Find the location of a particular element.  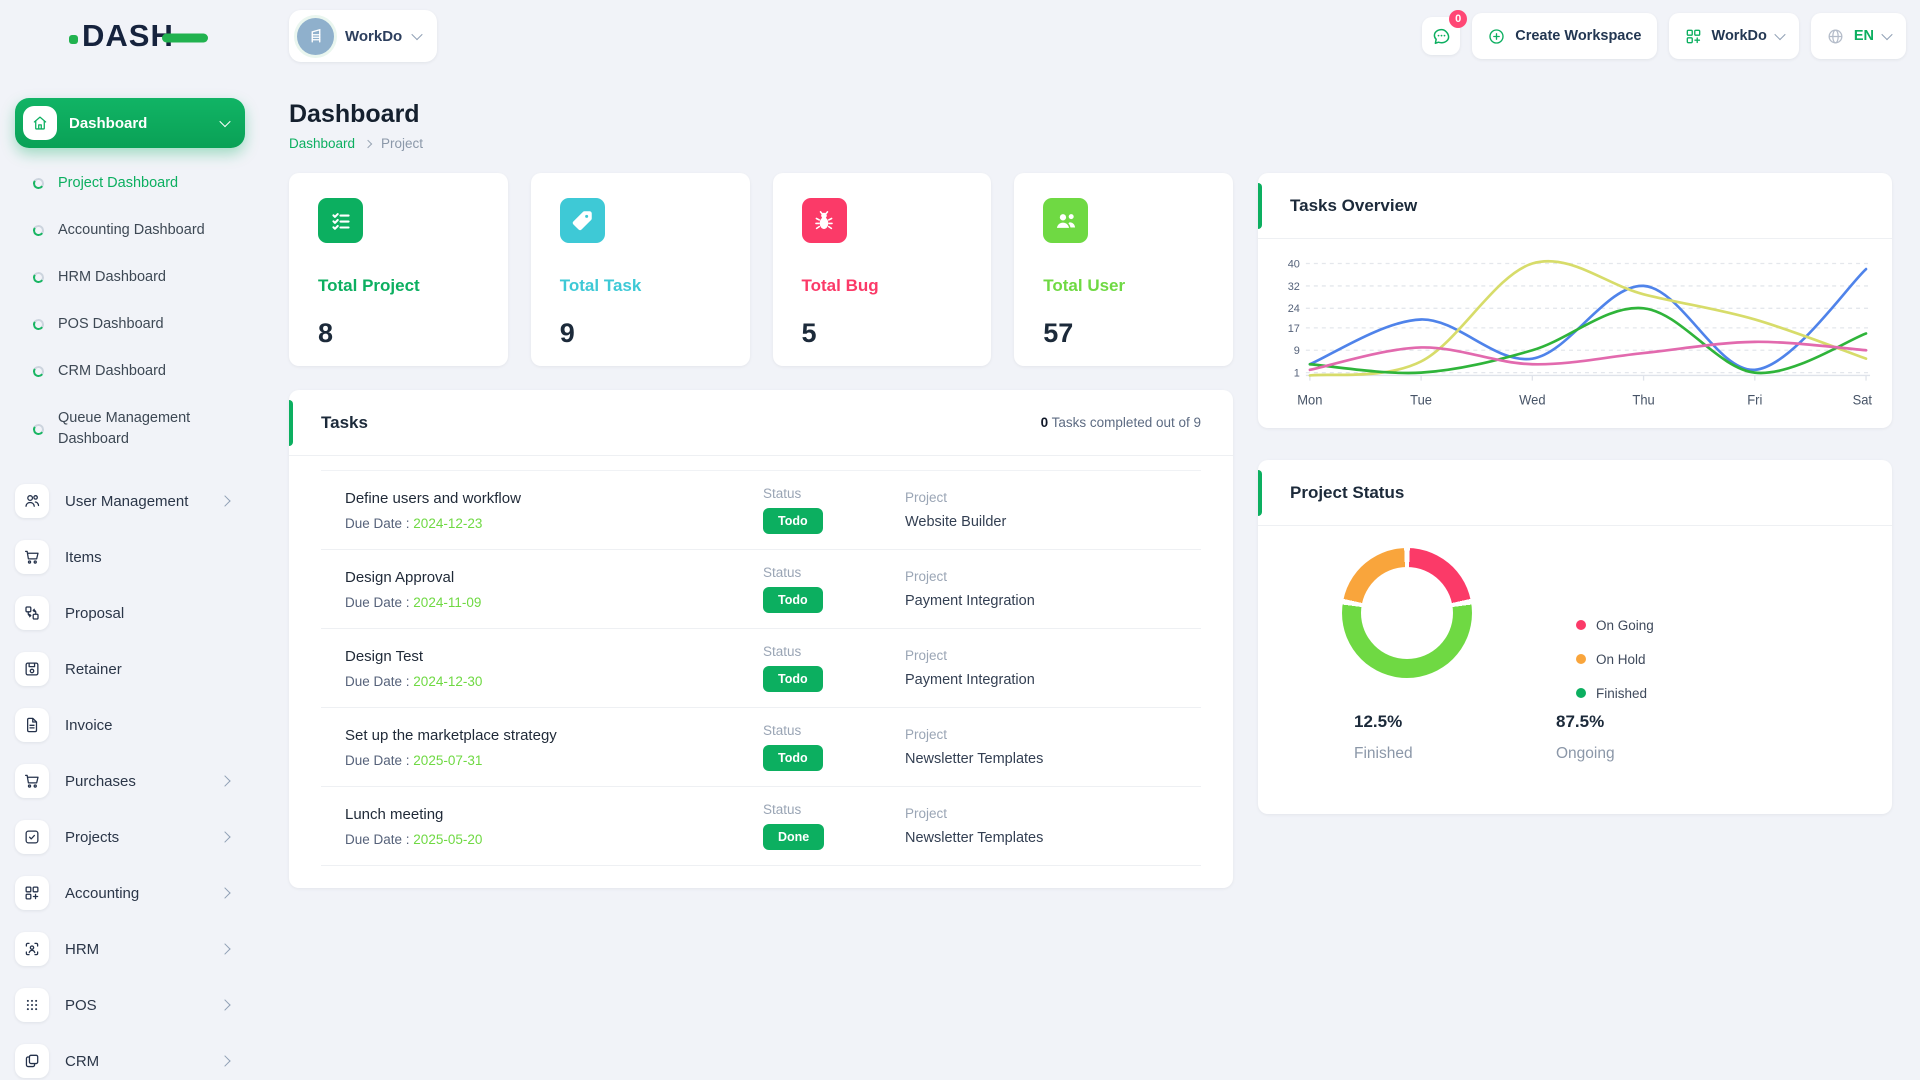

status-card-header: Project Status is located at coordinates (1575, 493).